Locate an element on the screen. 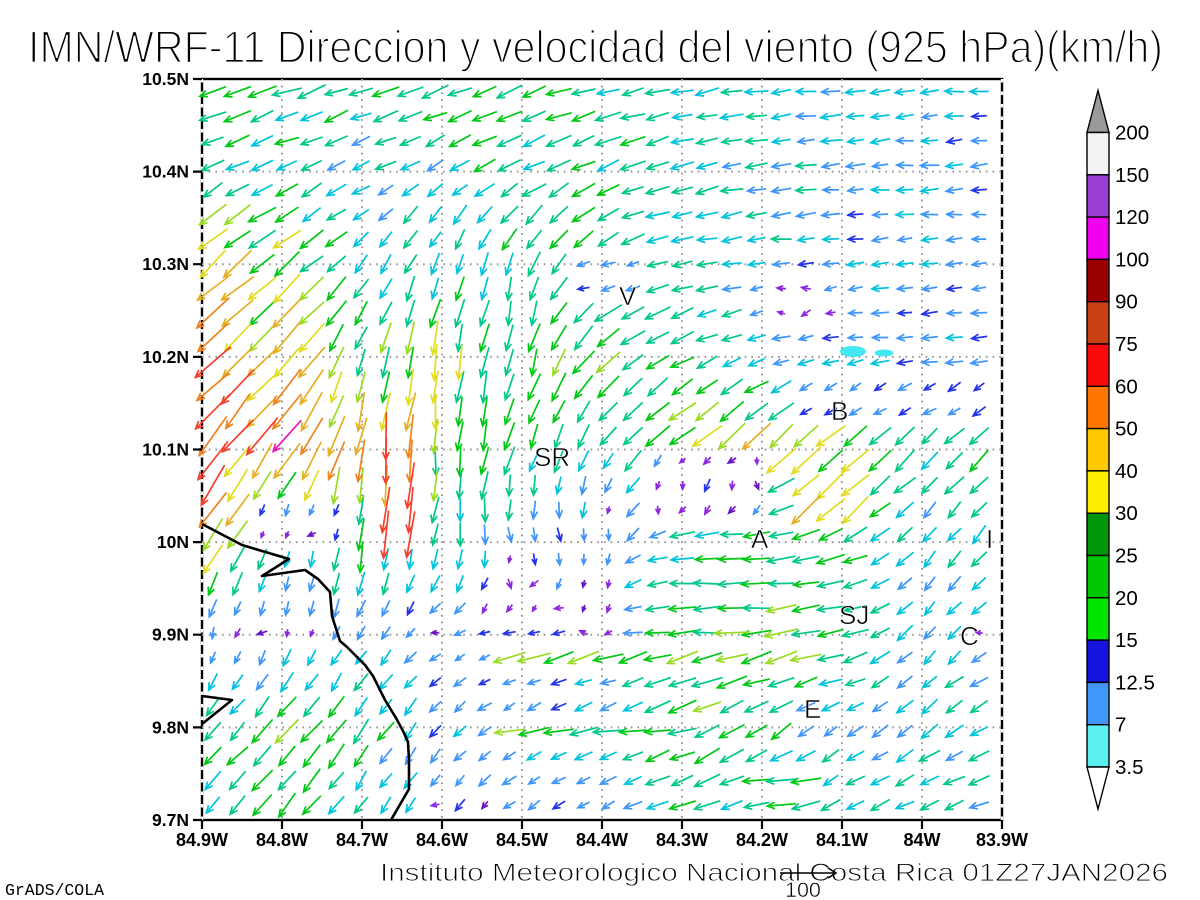 The image size is (1200, 900). svg-text: 50 is located at coordinates (1126, 429).